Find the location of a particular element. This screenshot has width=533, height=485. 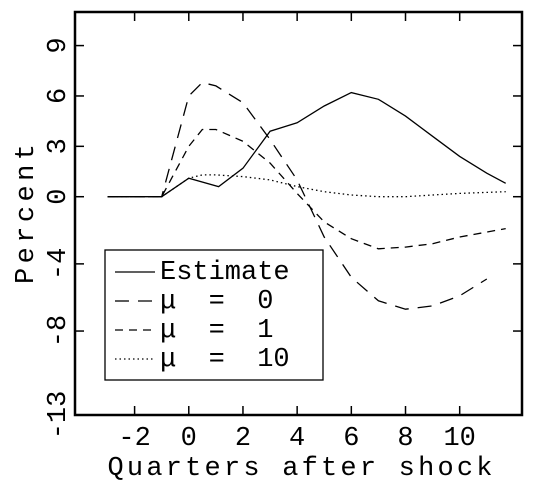

x-tick-label: 4 is located at coordinates (297, 439).